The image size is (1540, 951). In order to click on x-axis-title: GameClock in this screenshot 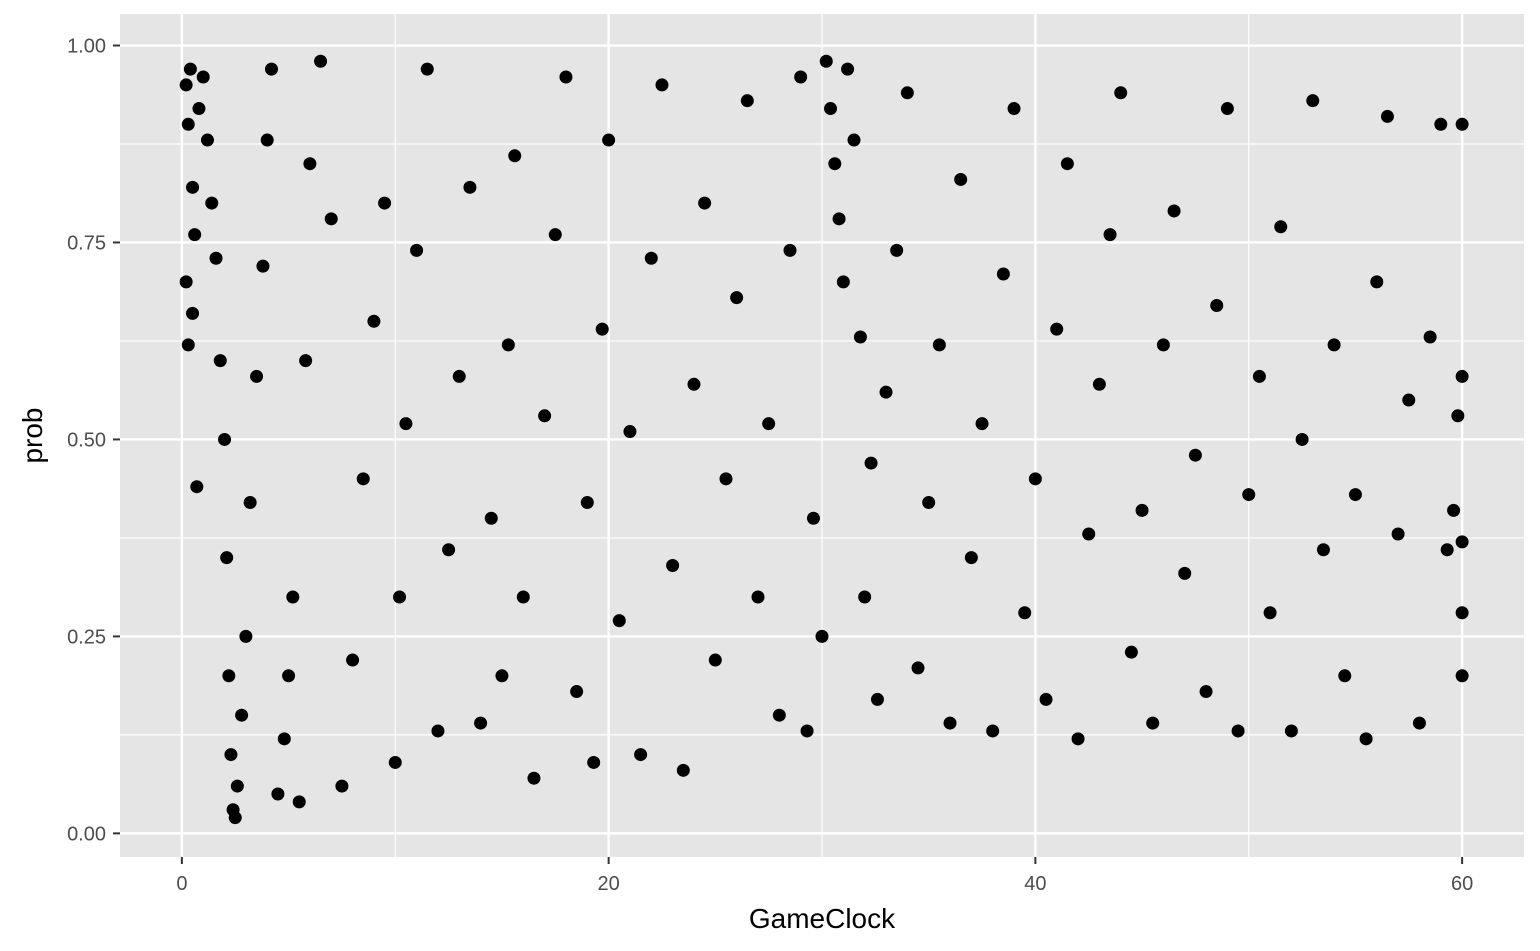, I will do `click(822, 918)`.